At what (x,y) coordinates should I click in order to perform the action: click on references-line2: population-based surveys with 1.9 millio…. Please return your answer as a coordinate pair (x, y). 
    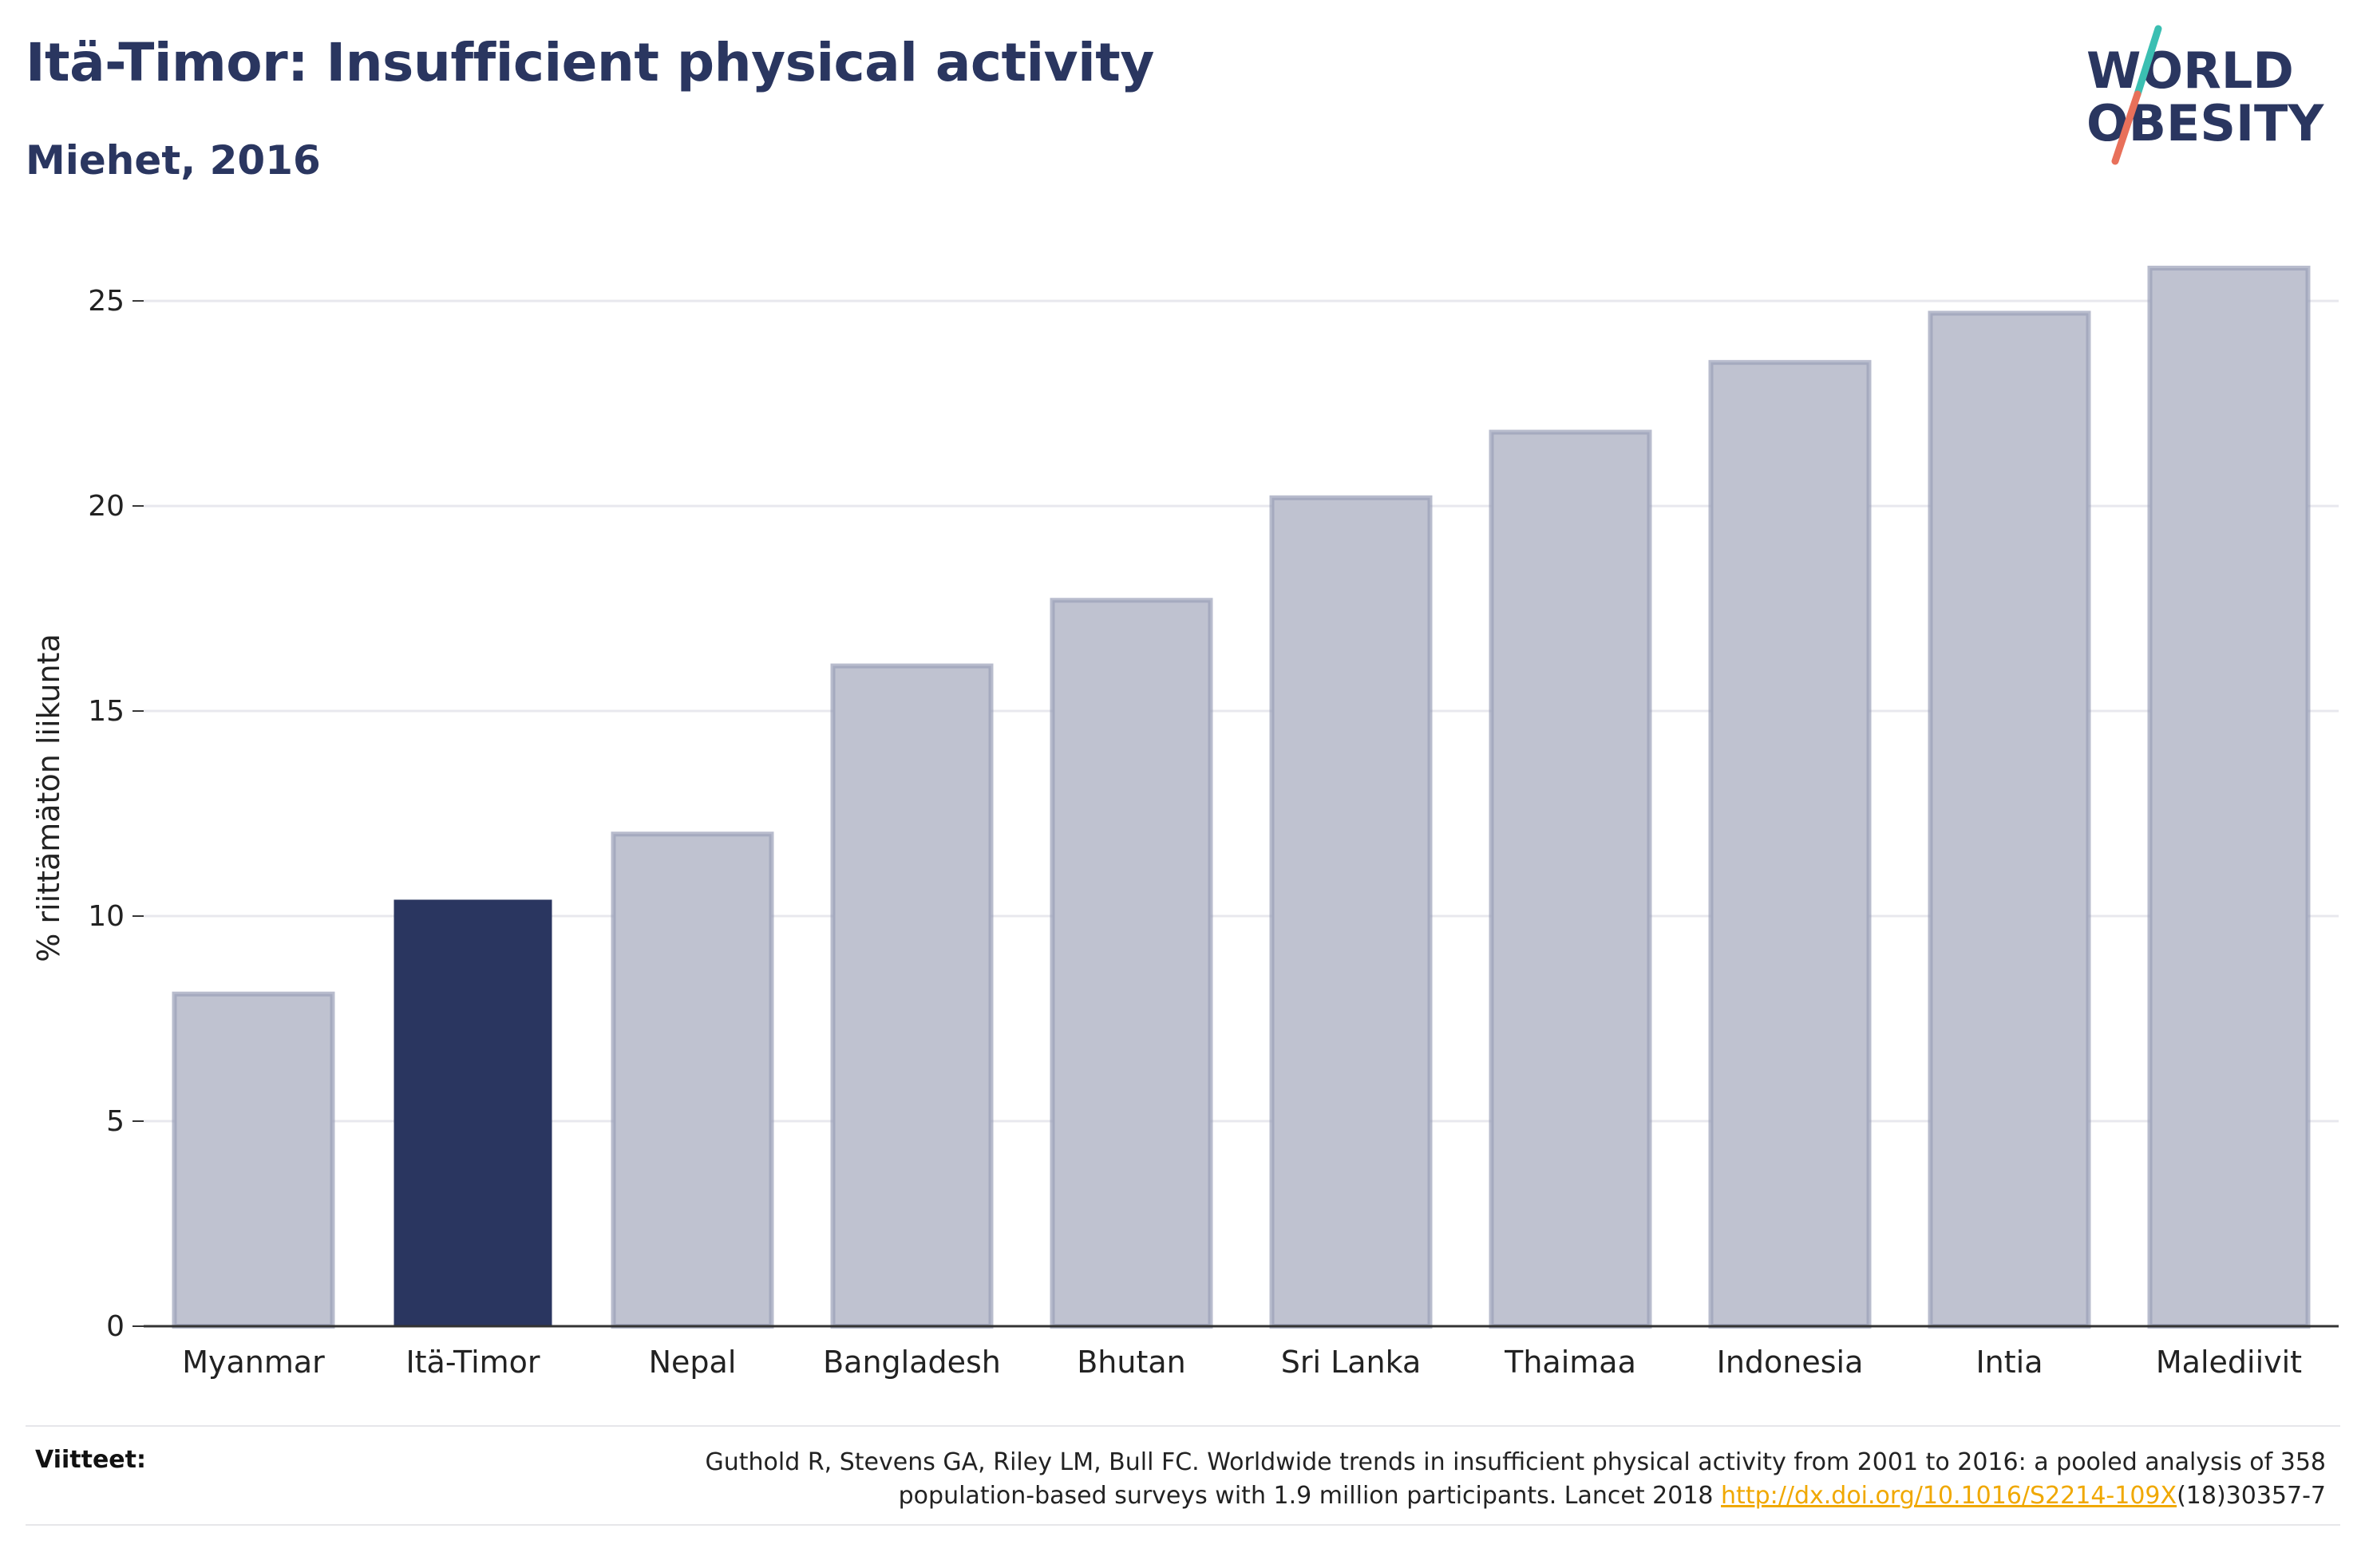
    Looking at the image, I should click on (1310, 1496).